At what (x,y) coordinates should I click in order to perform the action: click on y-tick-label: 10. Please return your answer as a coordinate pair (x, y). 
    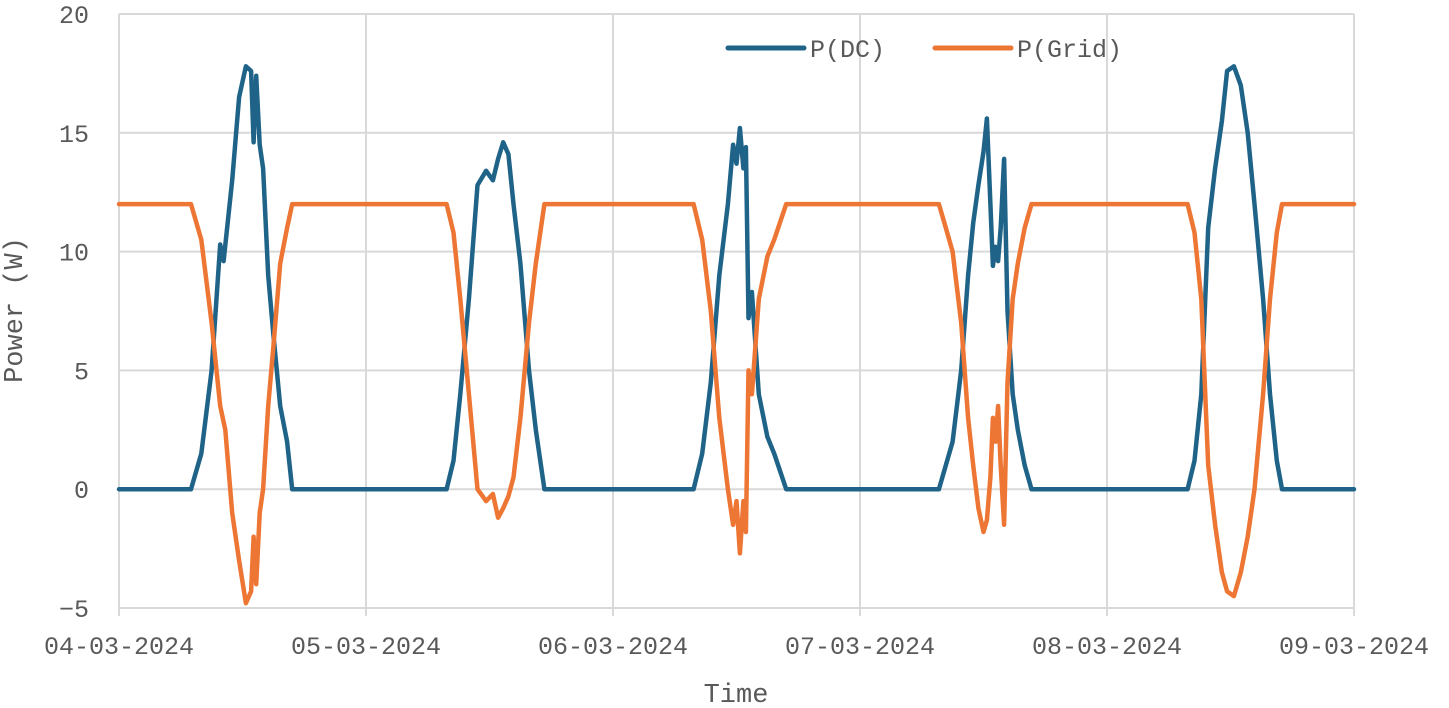
    Looking at the image, I should click on (74, 254).